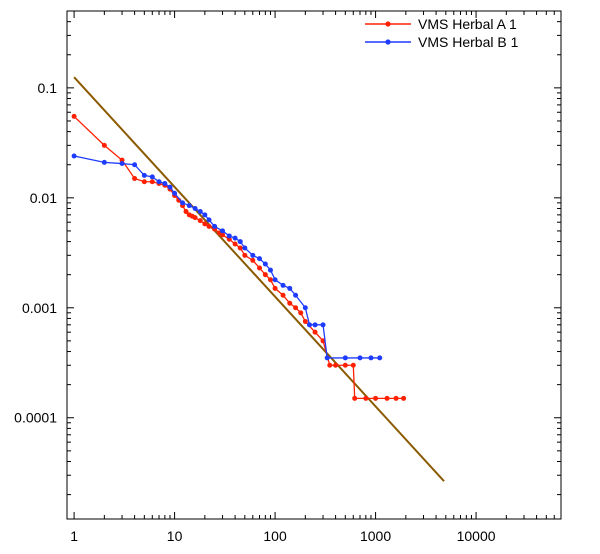 The height and width of the screenshot is (554, 600). I want to click on x-tick-label: 10000, so click(476, 536).